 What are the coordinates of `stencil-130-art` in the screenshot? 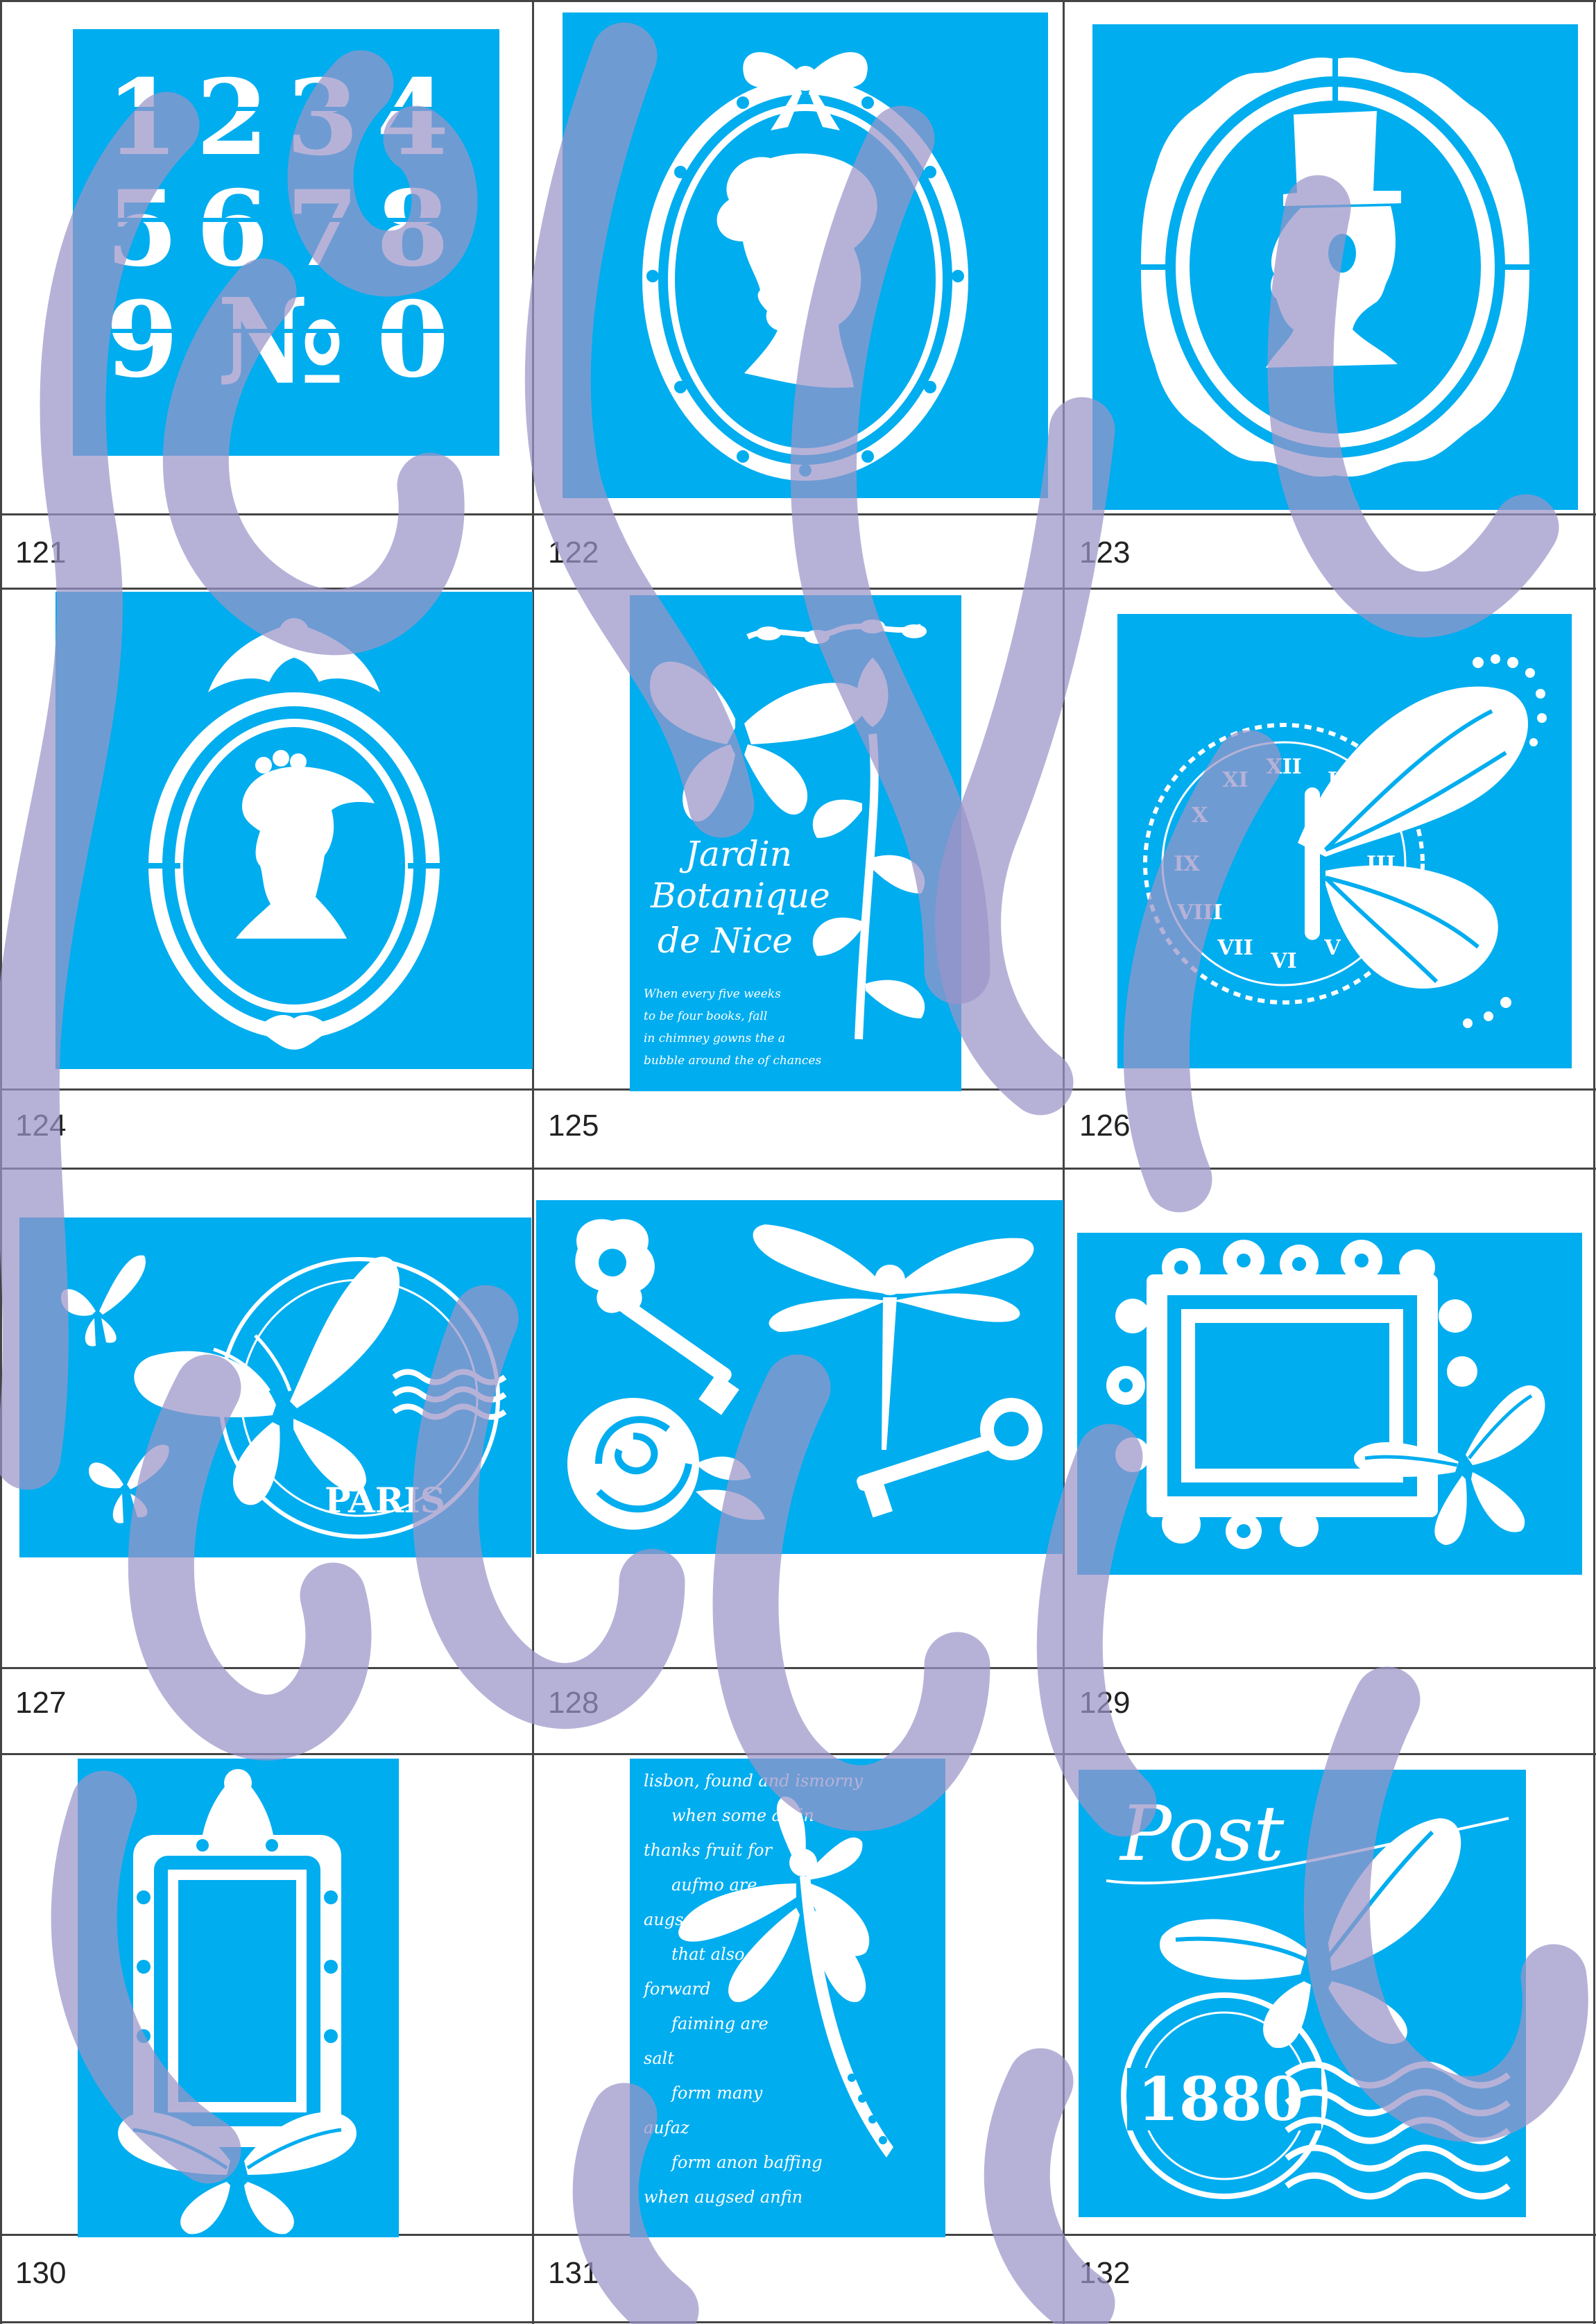 It's located at (237, 2002).